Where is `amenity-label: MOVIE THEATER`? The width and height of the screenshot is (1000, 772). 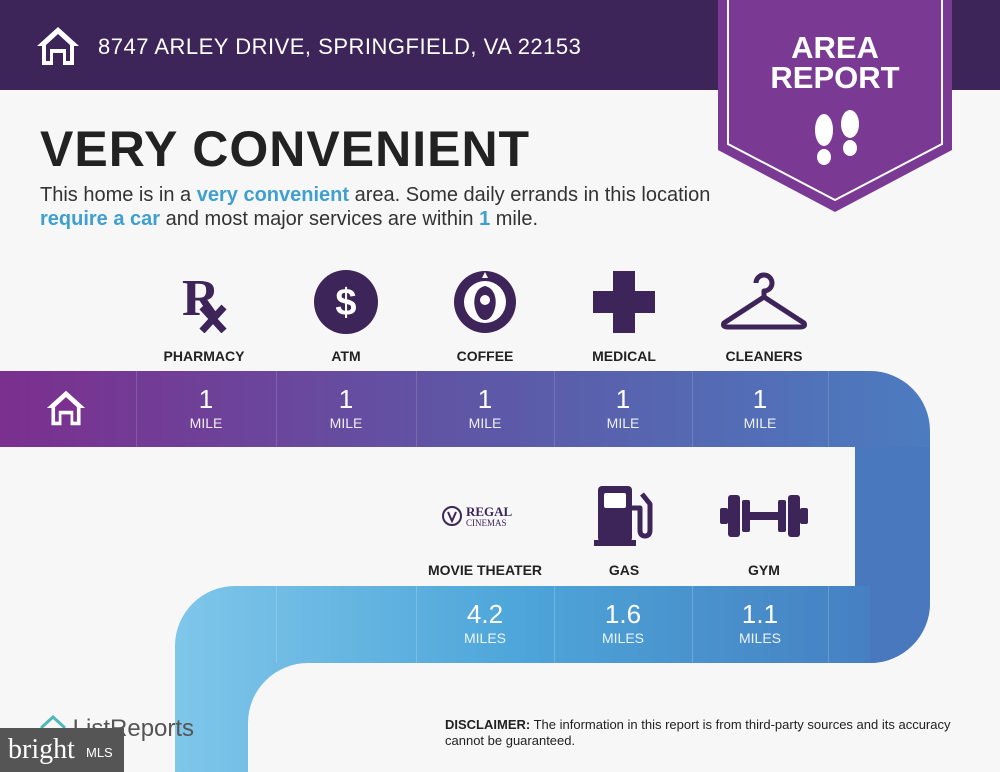
amenity-label: MOVIE THEATER is located at coordinates (485, 570).